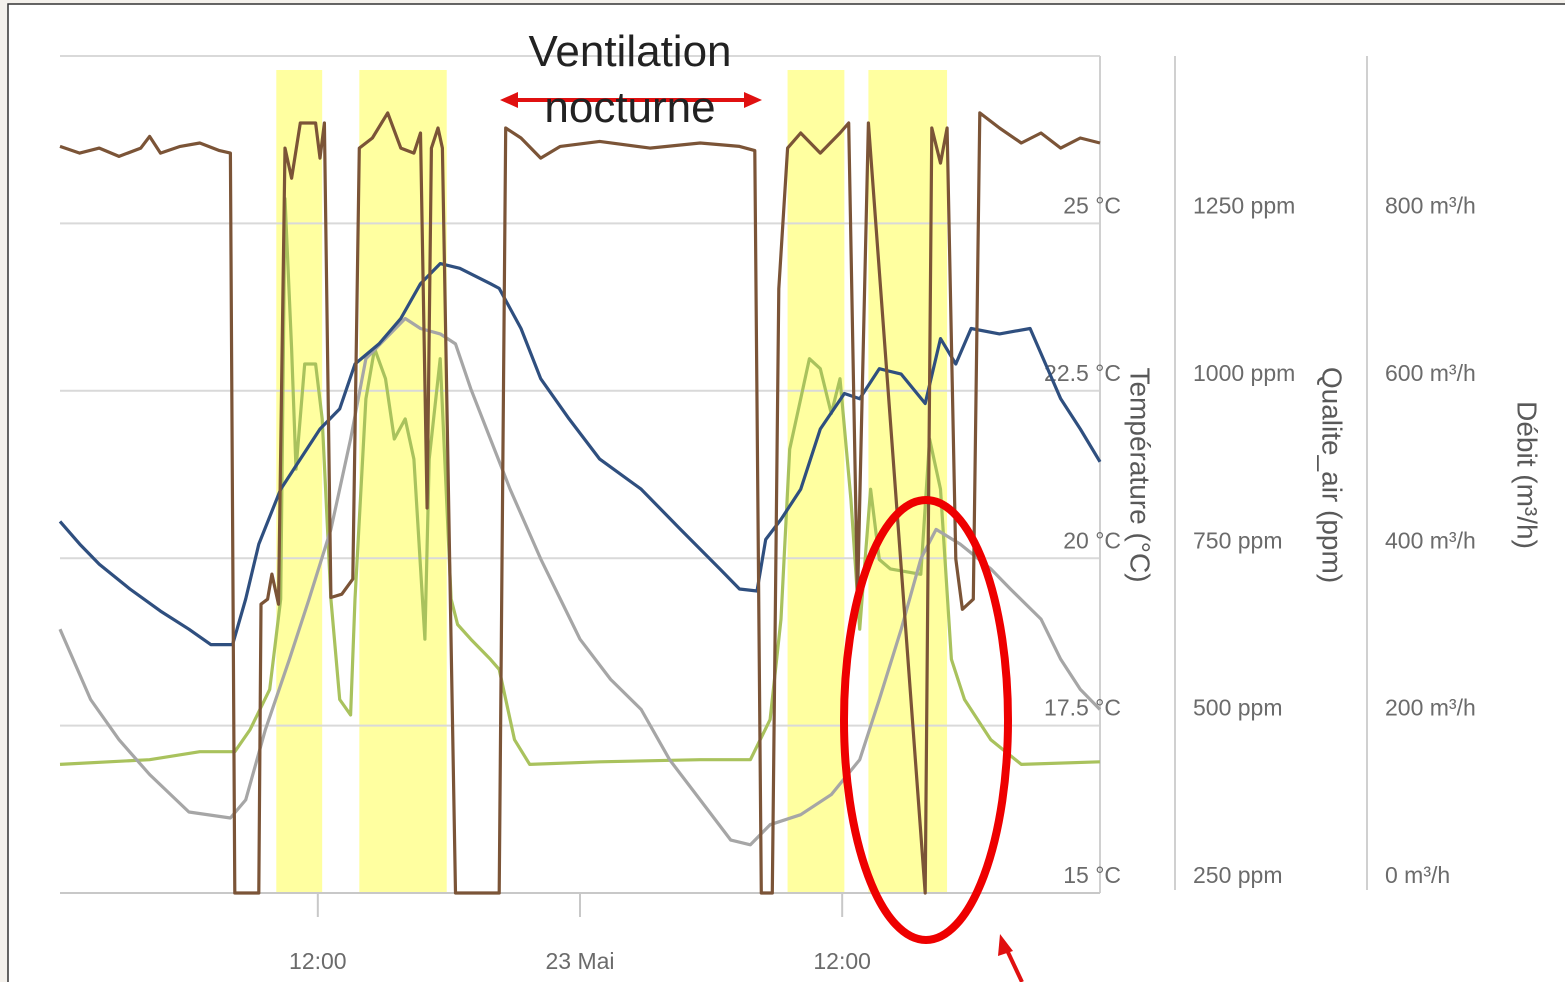  Describe the element at coordinates (1430, 540) in the screenshot. I see `y3-tick-label: 400 m³/h` at that location.